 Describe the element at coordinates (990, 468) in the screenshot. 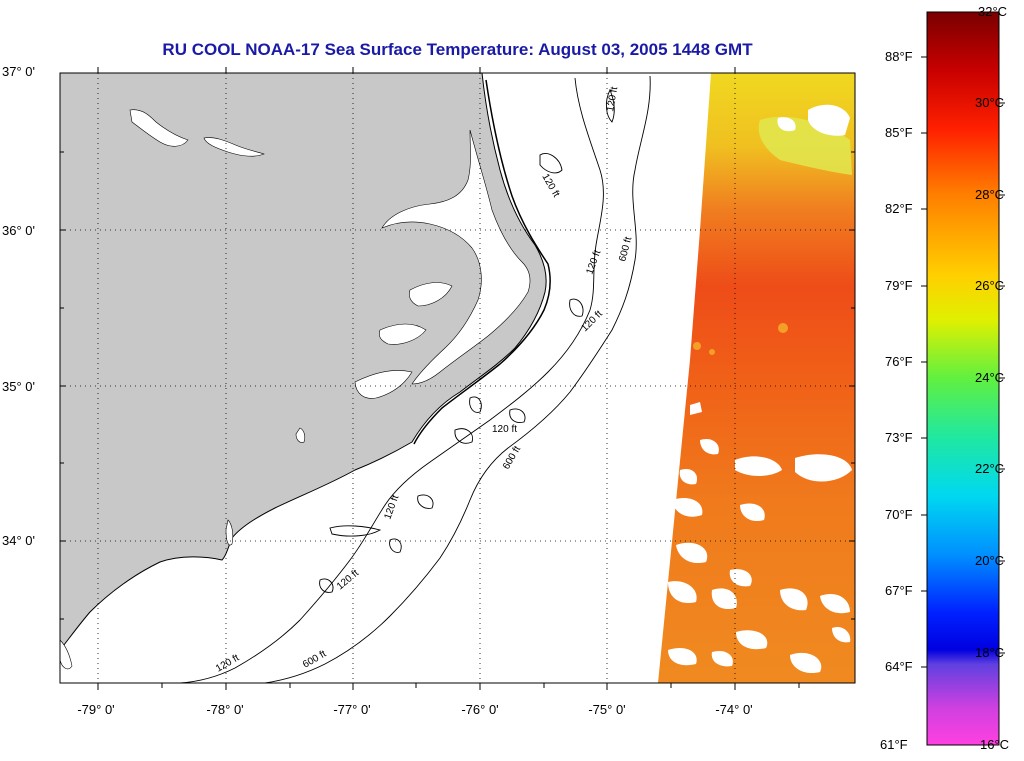

I see `colorbar-c-22: 22°C` at that location.